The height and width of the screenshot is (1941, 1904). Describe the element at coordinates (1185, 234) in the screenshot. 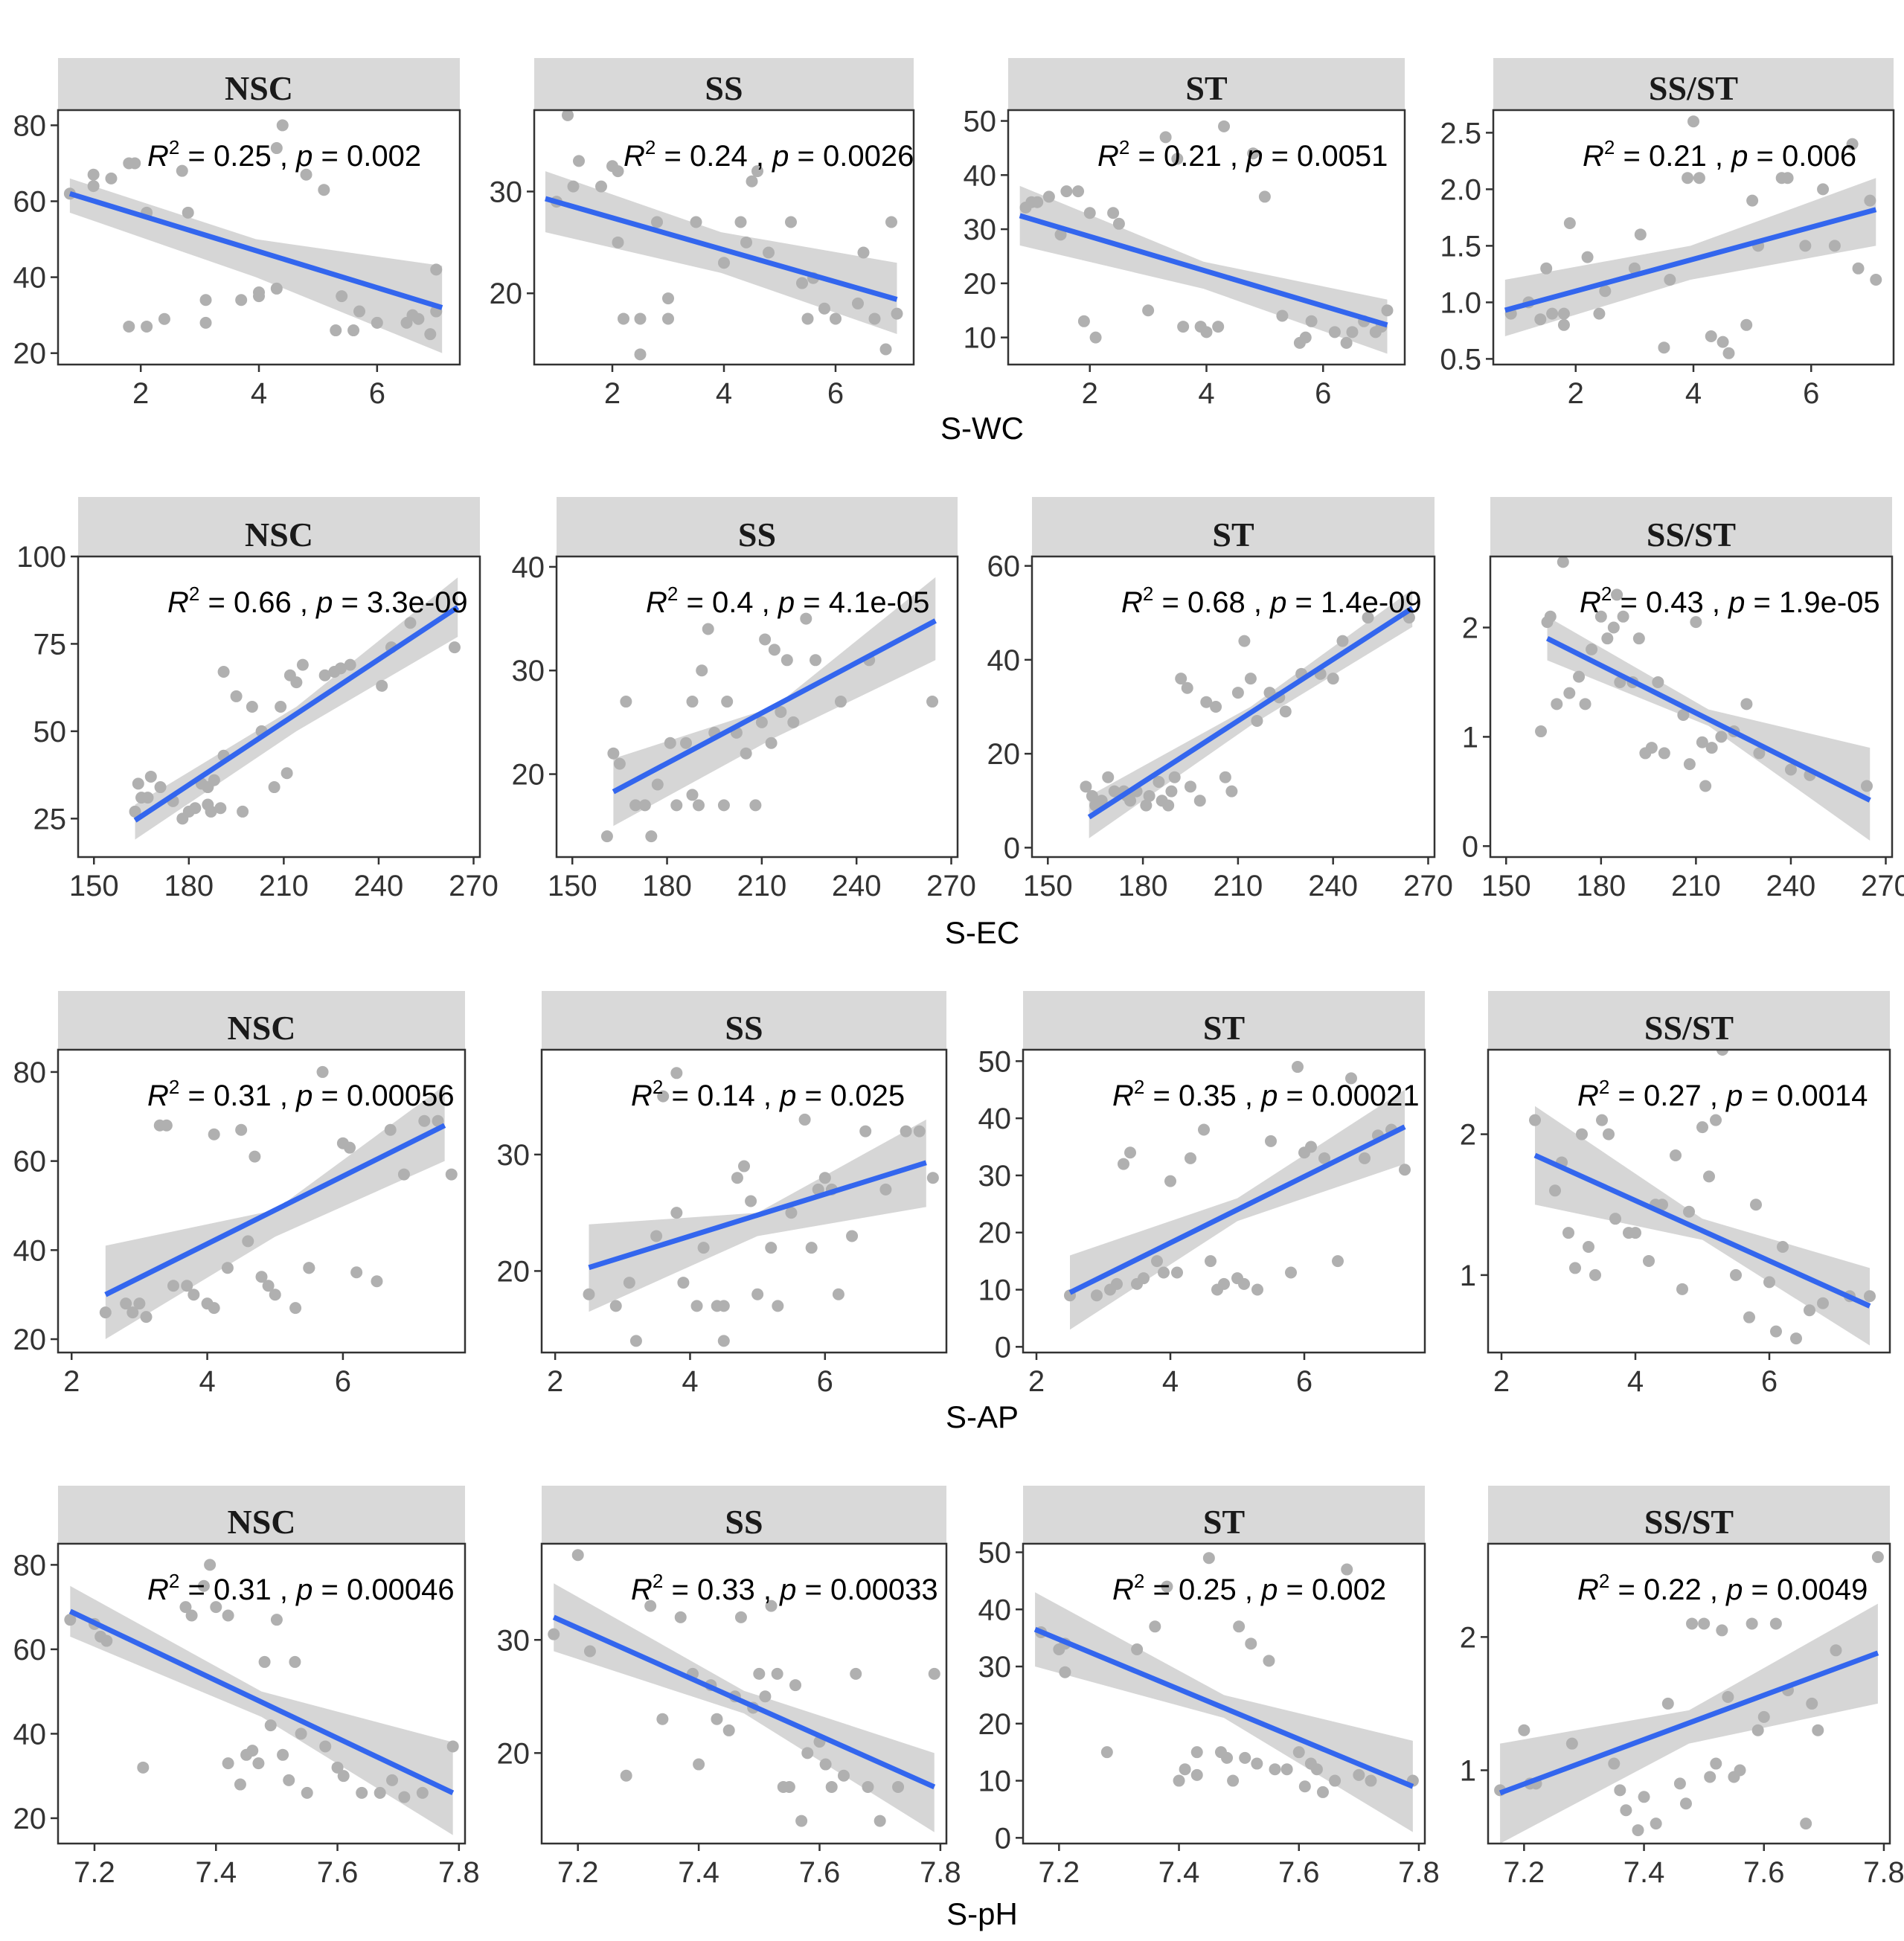

I see `panel-s-wc-st: ST 10 20 30 40 50 2 4 6 R2 = 0.21 , p = 0.0051` at that location.